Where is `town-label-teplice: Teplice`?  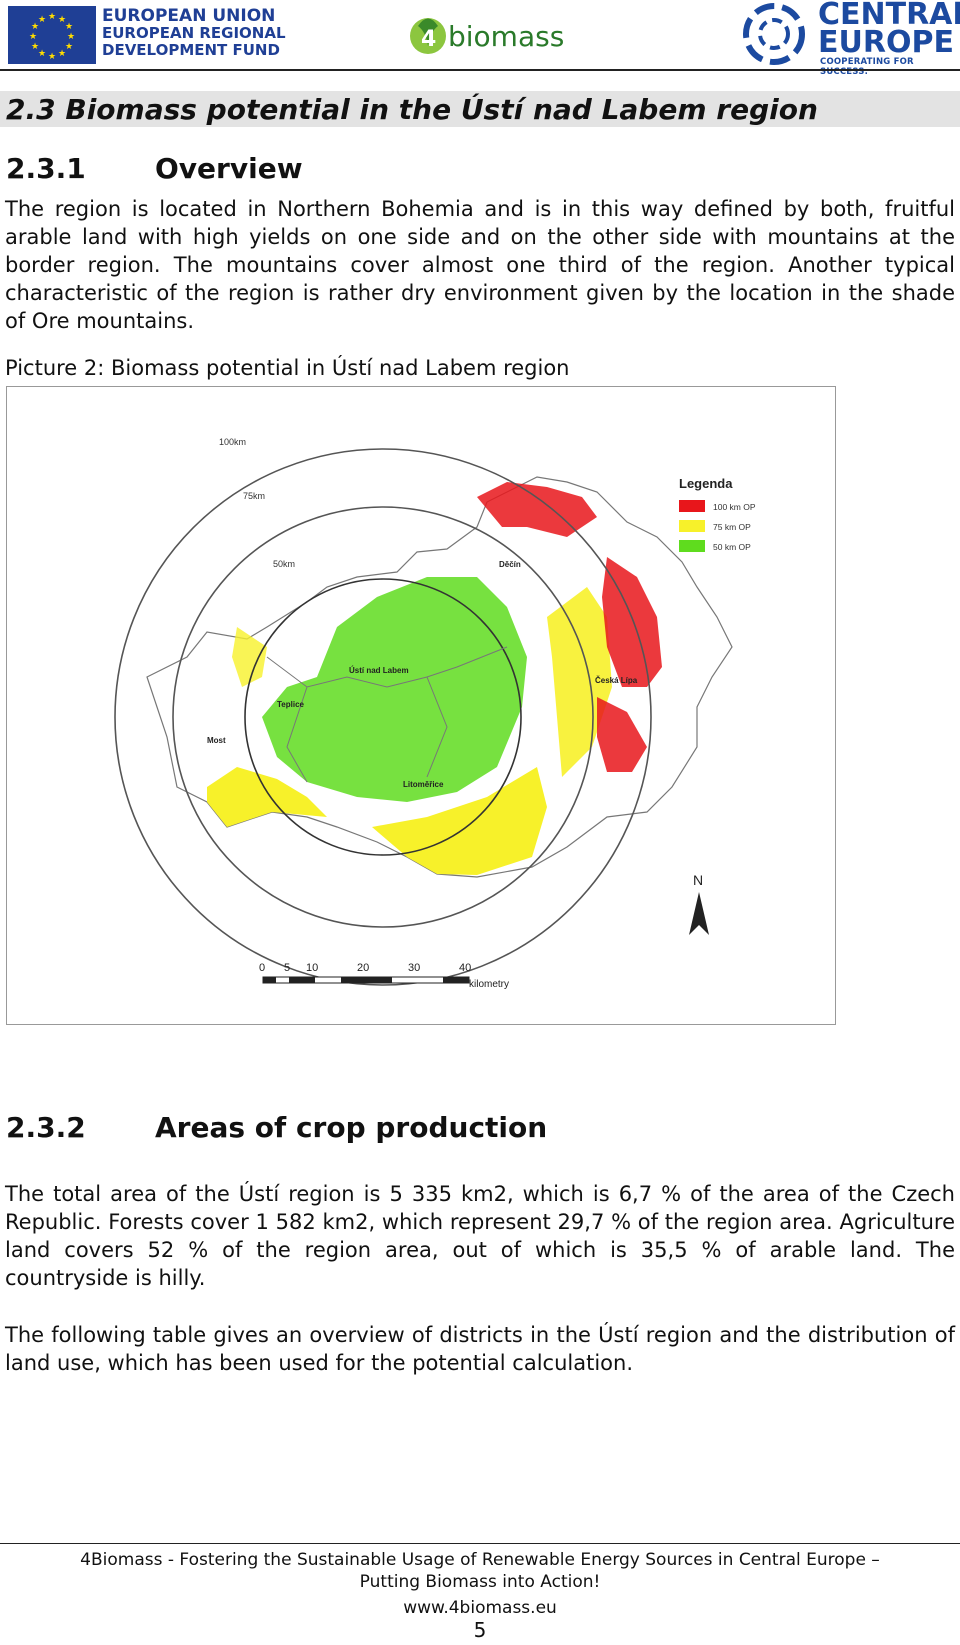
town-label-teplice: Teplice is located at coordinates (291, 704).